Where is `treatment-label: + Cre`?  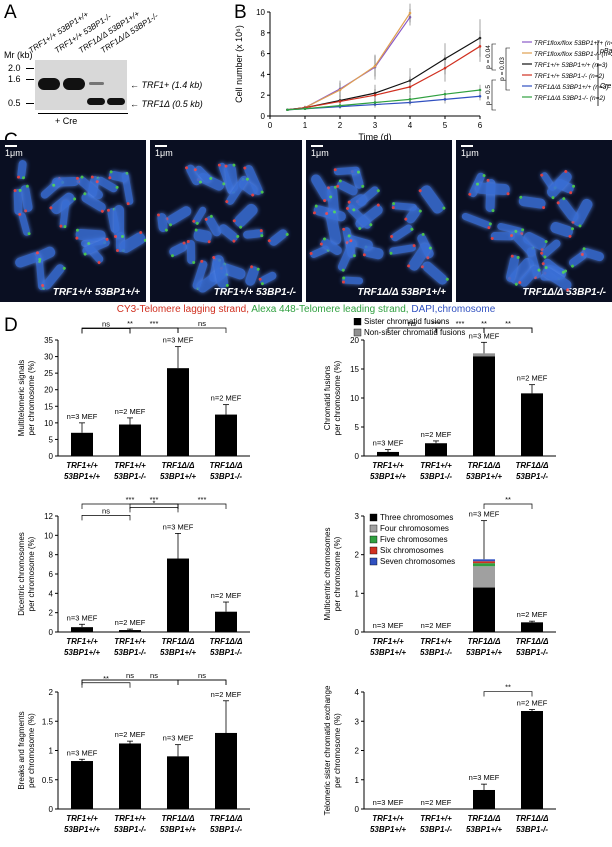 treatment-label: + Cre is located at coordinates (66, 121).